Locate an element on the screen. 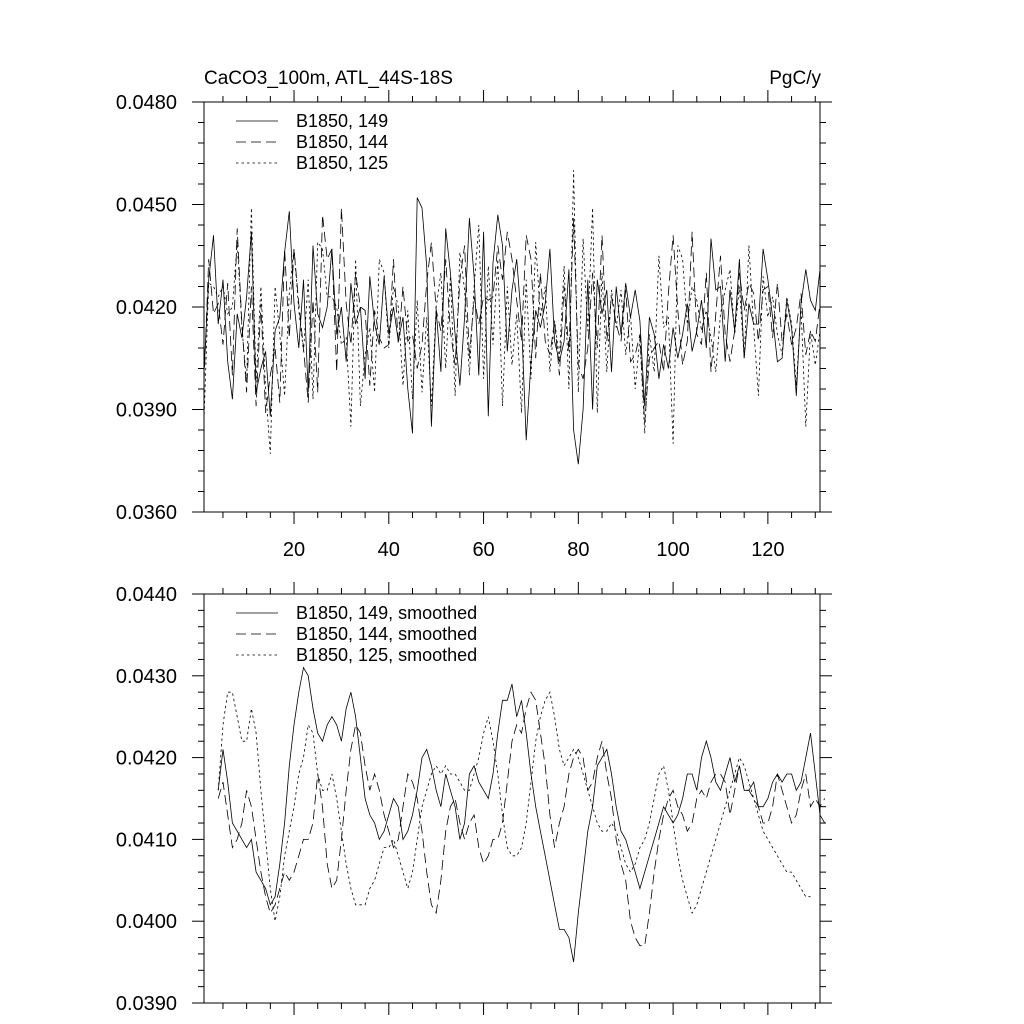 This screenshot has width=1024, height=1024. bottom-series-line-dashed is located at coordinates (521, 819).